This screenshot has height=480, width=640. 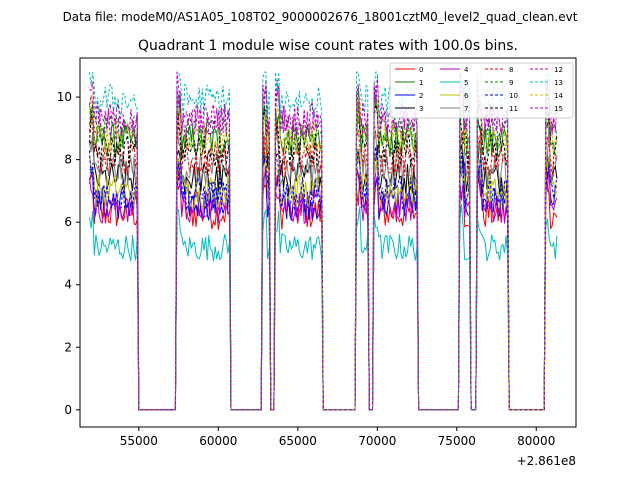 I want to click on y-tick-label: 2, so click(x=68, y=347).